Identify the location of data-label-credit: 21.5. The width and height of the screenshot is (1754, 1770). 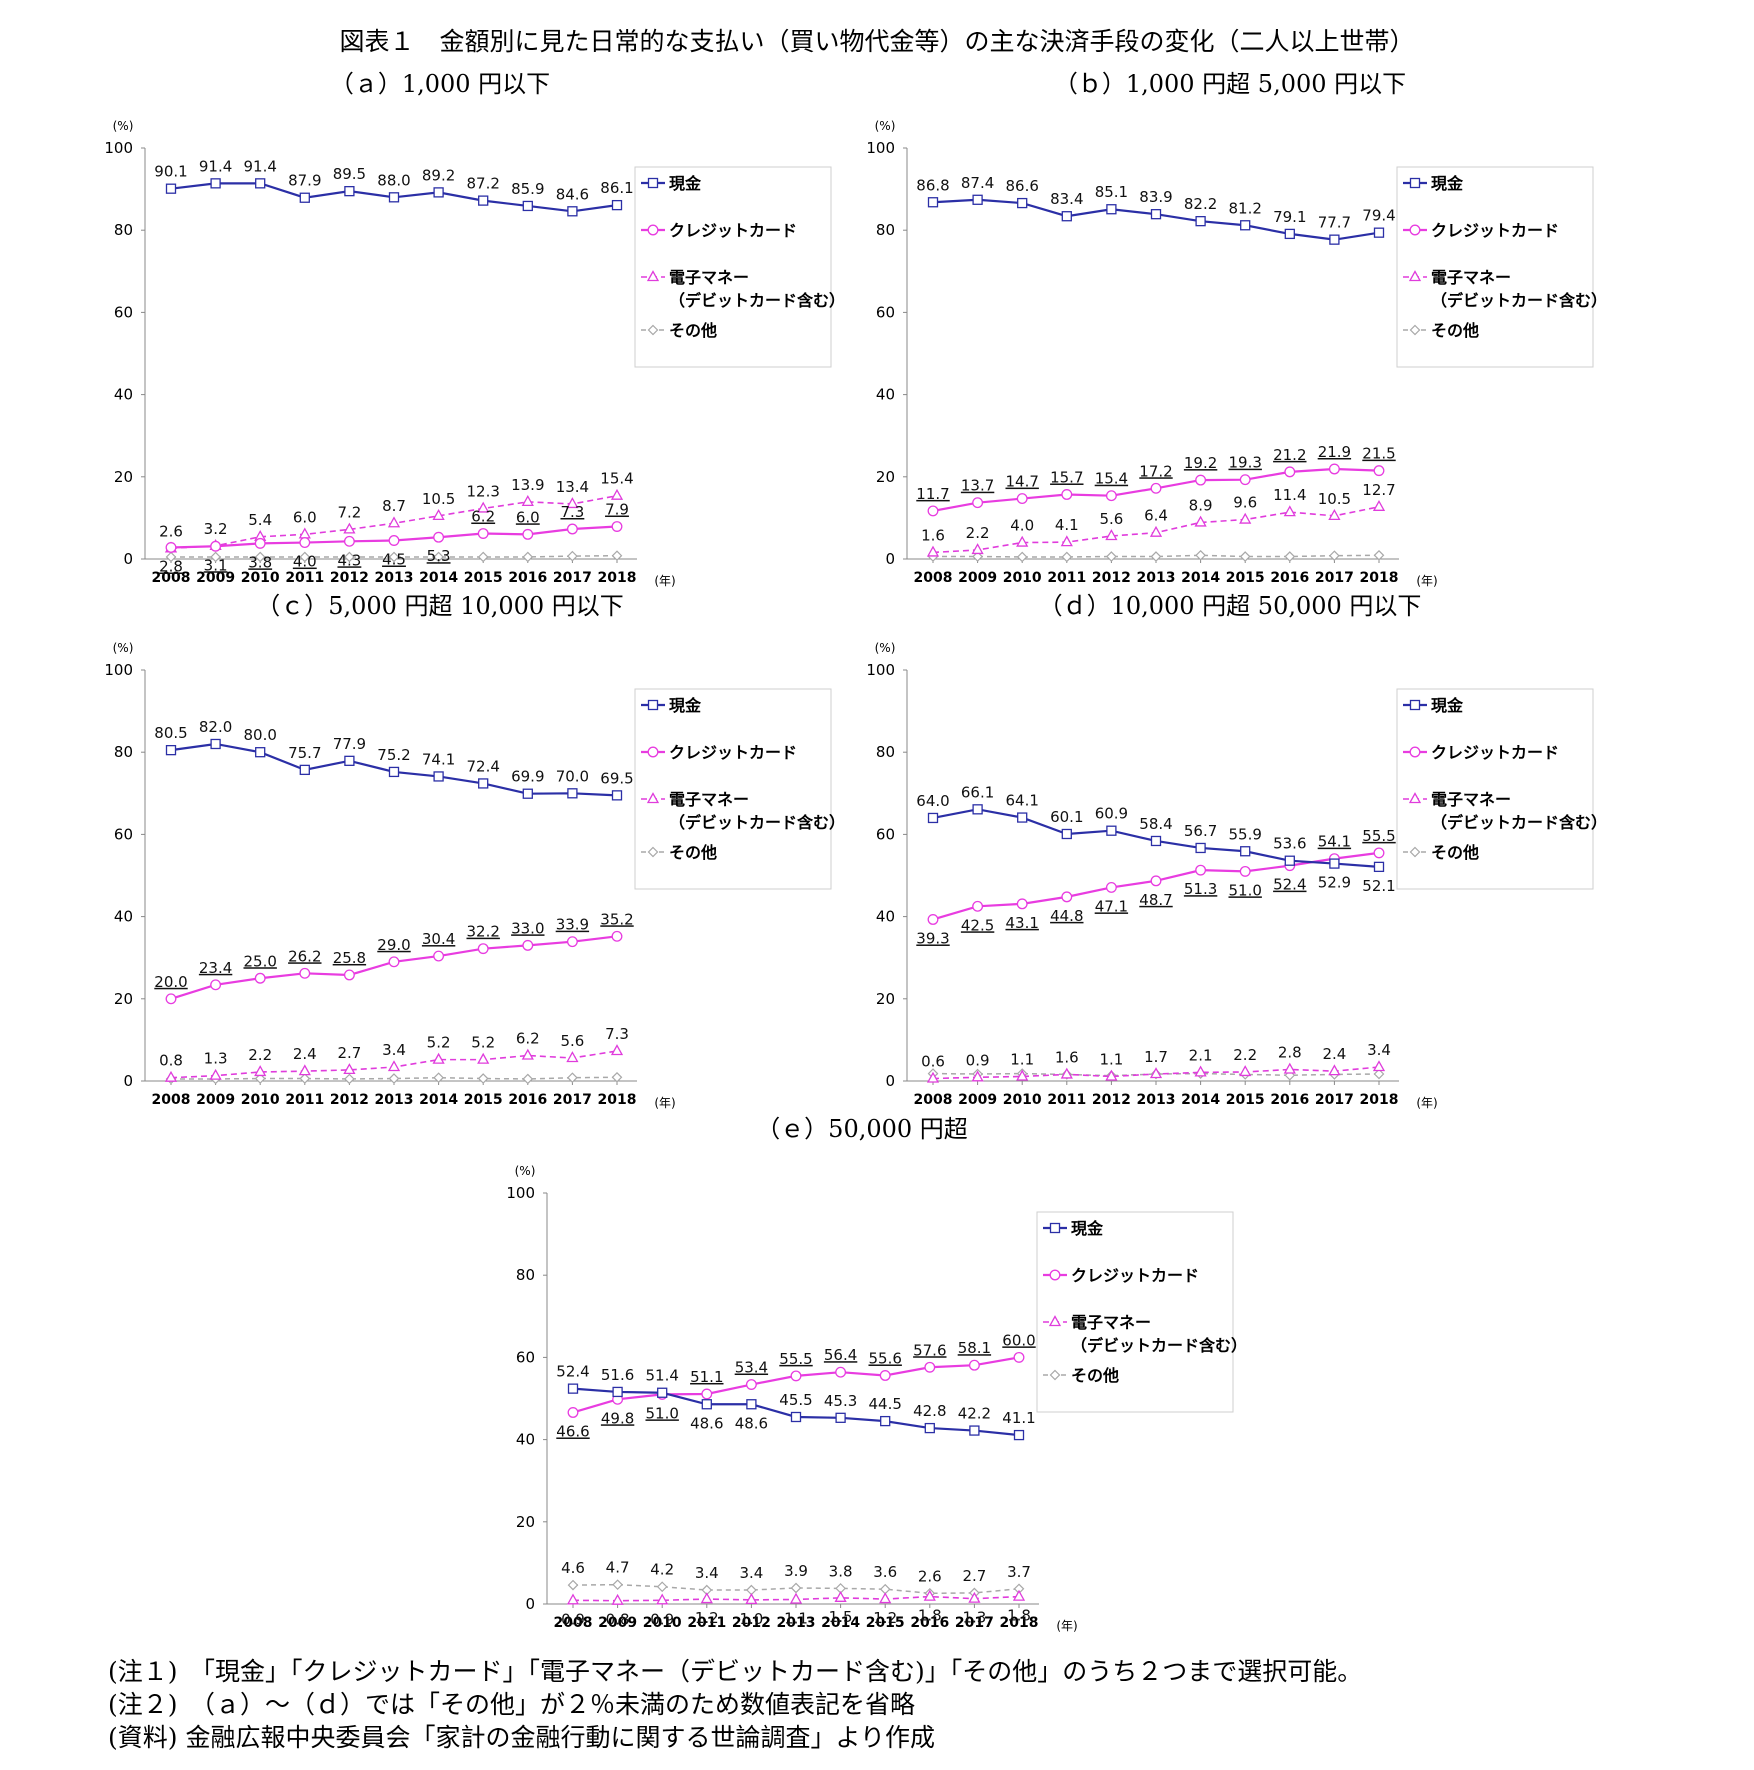
(1378, 454).